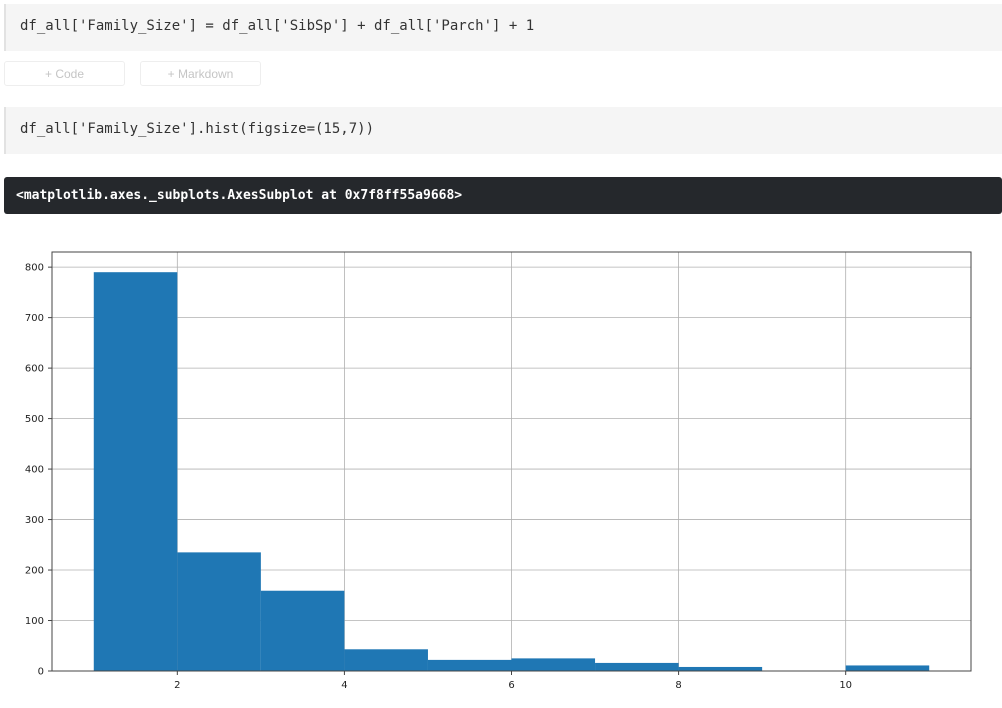 The width and height of the screenshot is (1002, 708). Describe the element at coordinates (41, 672) in the screenshot. I see `y-tick-label: 0` at that location.